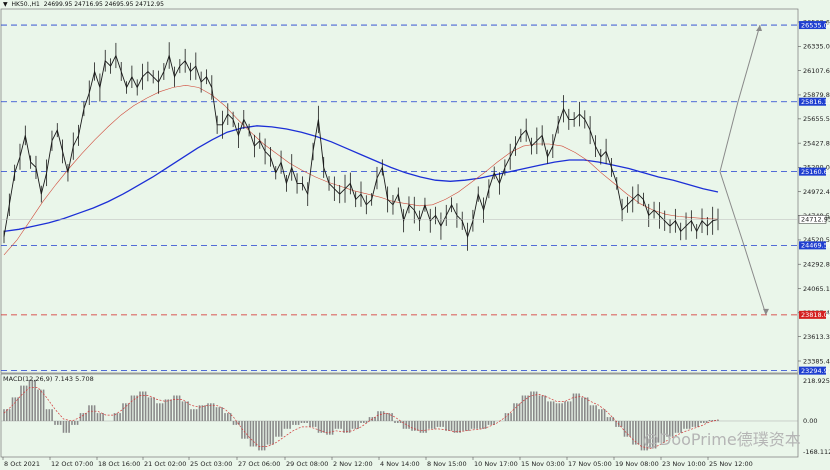 The height and width of the screenshot is (470, 830). What do you see at coordinates (815, 220) in the screenshot?
I see `current-price-label: 24712.95` at bounding box center [815, 220].